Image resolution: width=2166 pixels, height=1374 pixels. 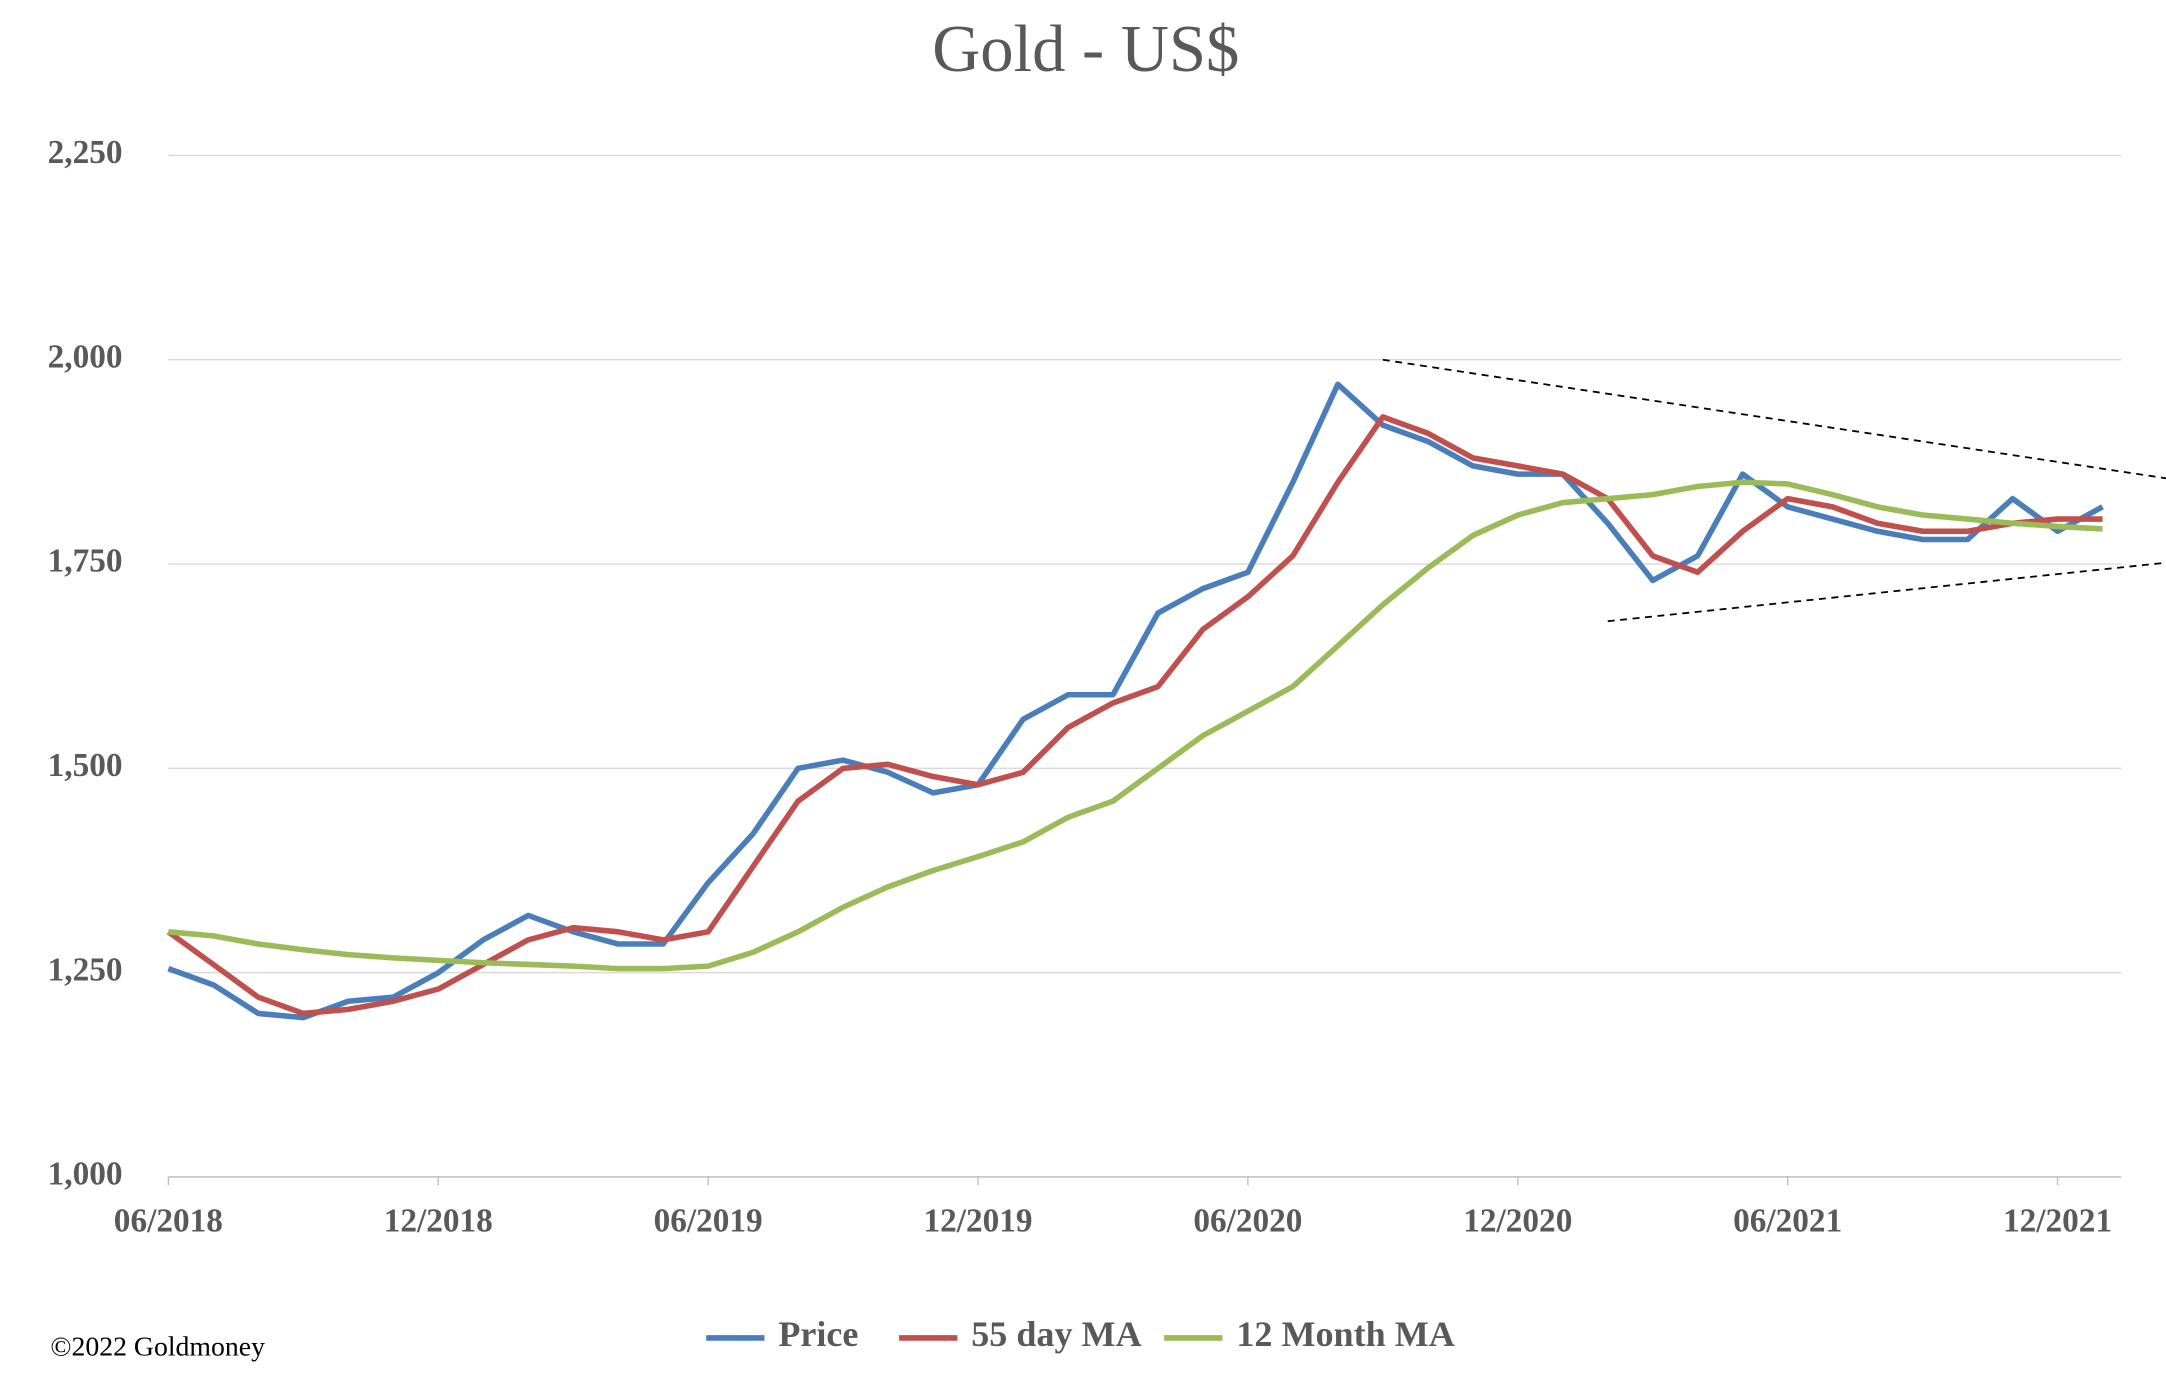 What do you see at coordinates (708, 1221) in the screenshot?
I see `x-tick-label: 06/2019` at bounding box center [708, 1221].